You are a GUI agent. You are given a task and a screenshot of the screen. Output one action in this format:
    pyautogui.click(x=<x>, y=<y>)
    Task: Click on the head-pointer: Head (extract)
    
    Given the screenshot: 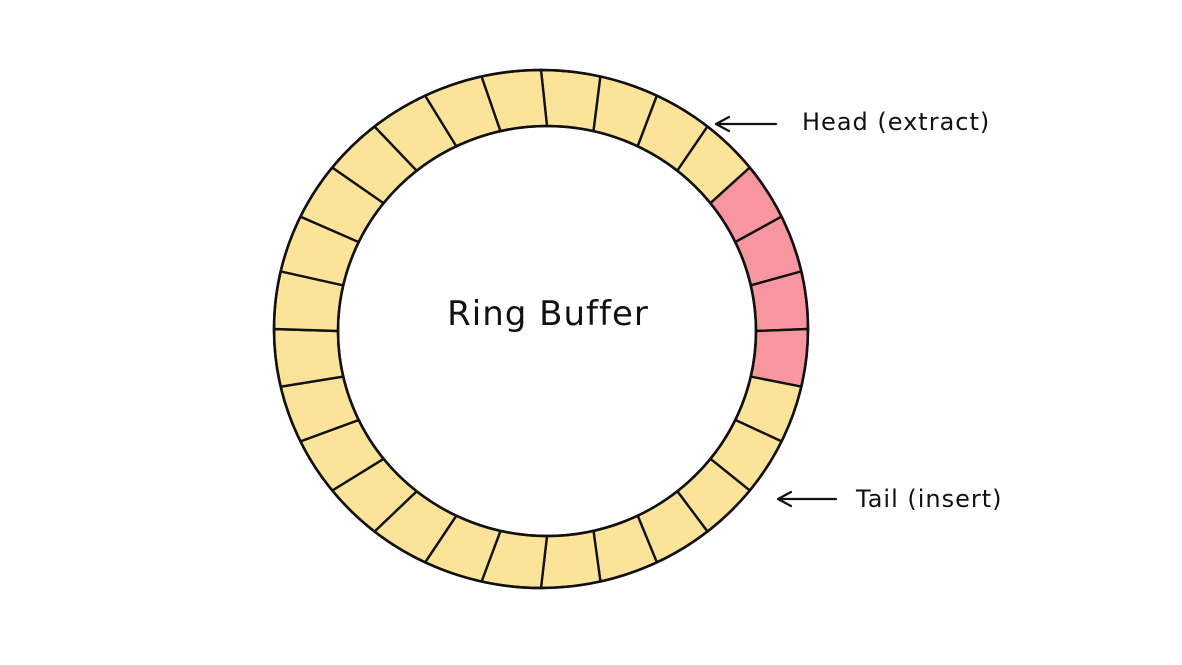 What is the action you would take?
    pyautogui.click(x=852, y=122)
    